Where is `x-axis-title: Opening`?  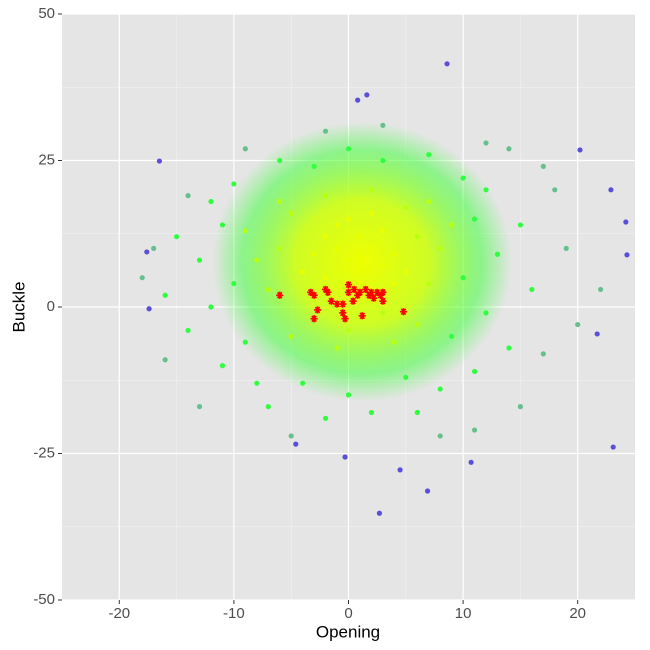 x-axis-title: Opening is located at coordinates (348, 631).